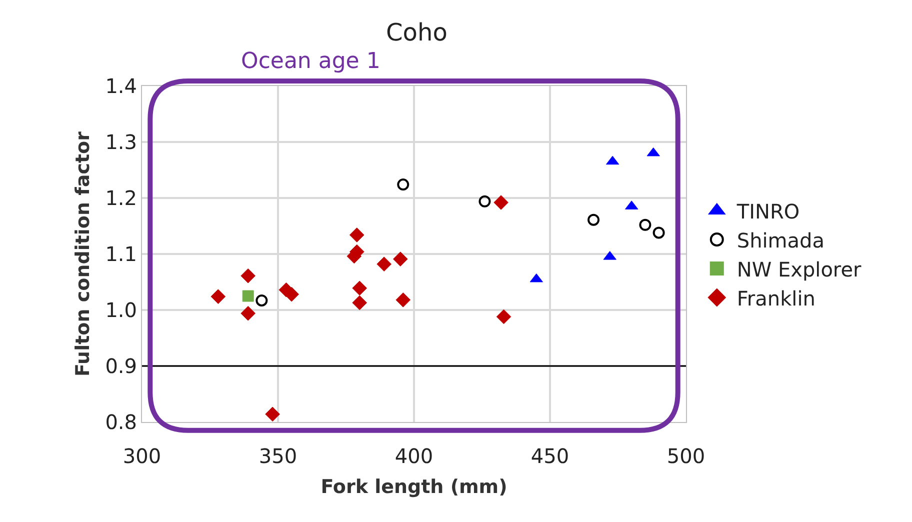 The width and height of the screenshot is (912, 522). Describe the element at coordinates (121, 142) in the screenshot. I see `y-tick-label: 1.3` at that location.